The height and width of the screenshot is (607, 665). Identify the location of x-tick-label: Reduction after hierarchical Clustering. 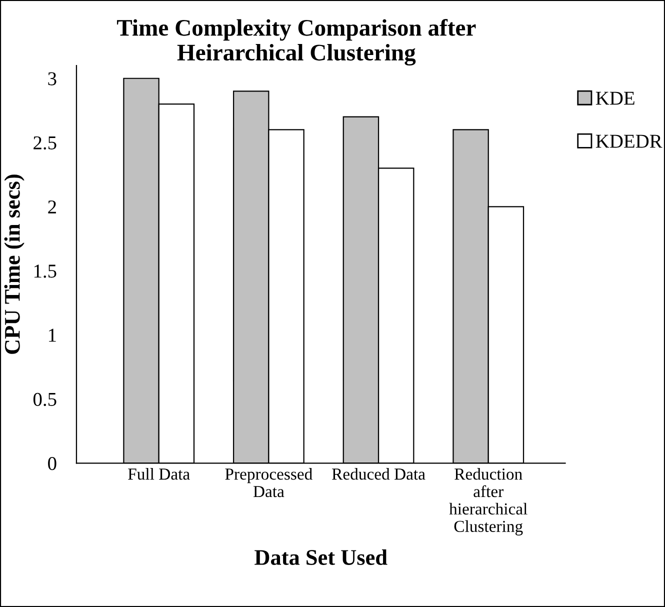
(488, 502).